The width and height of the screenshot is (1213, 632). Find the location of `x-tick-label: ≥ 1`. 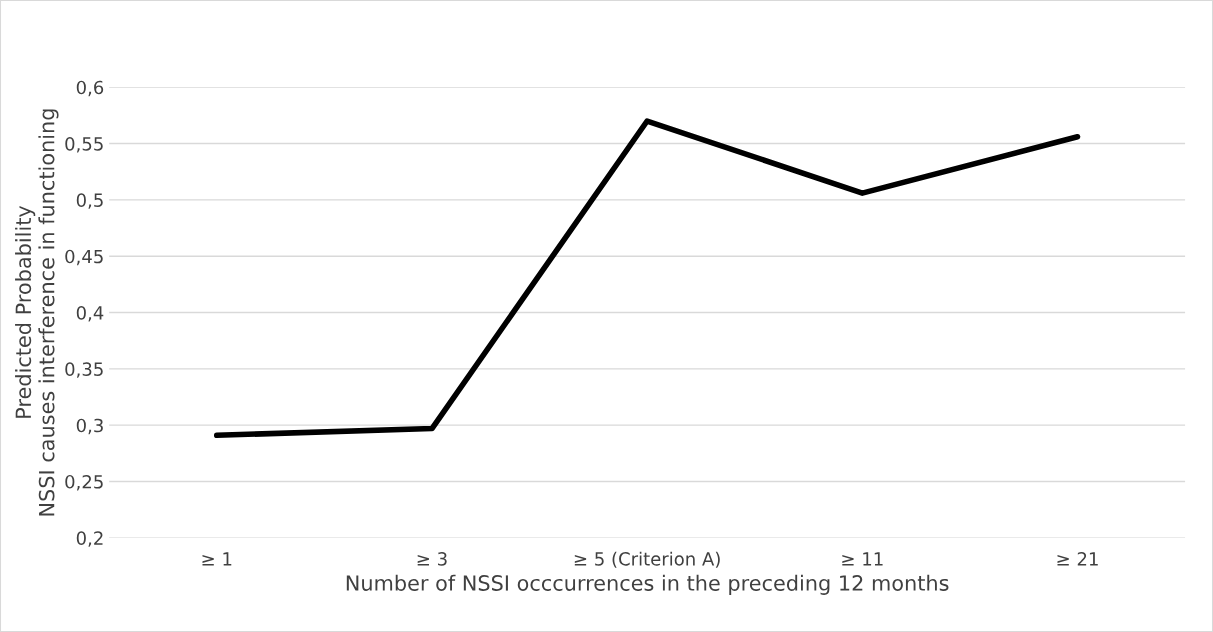

x-tick-label: ≥ 1 is located at coordinates (217, 559).